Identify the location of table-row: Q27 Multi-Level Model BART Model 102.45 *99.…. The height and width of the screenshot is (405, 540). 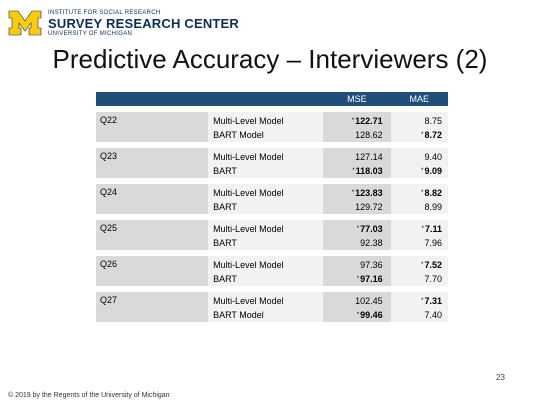
(272, 307).